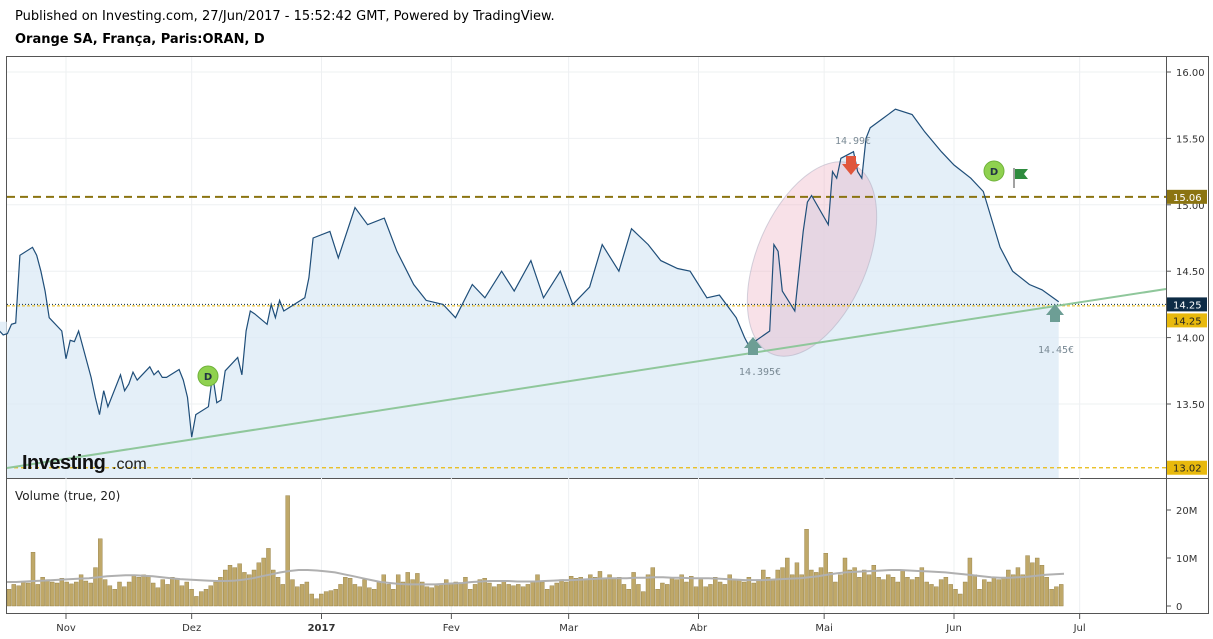  Describe the element at coordinates (1186, 559) in the screenshot. I see `volume-tick-label: 10M` at that location.